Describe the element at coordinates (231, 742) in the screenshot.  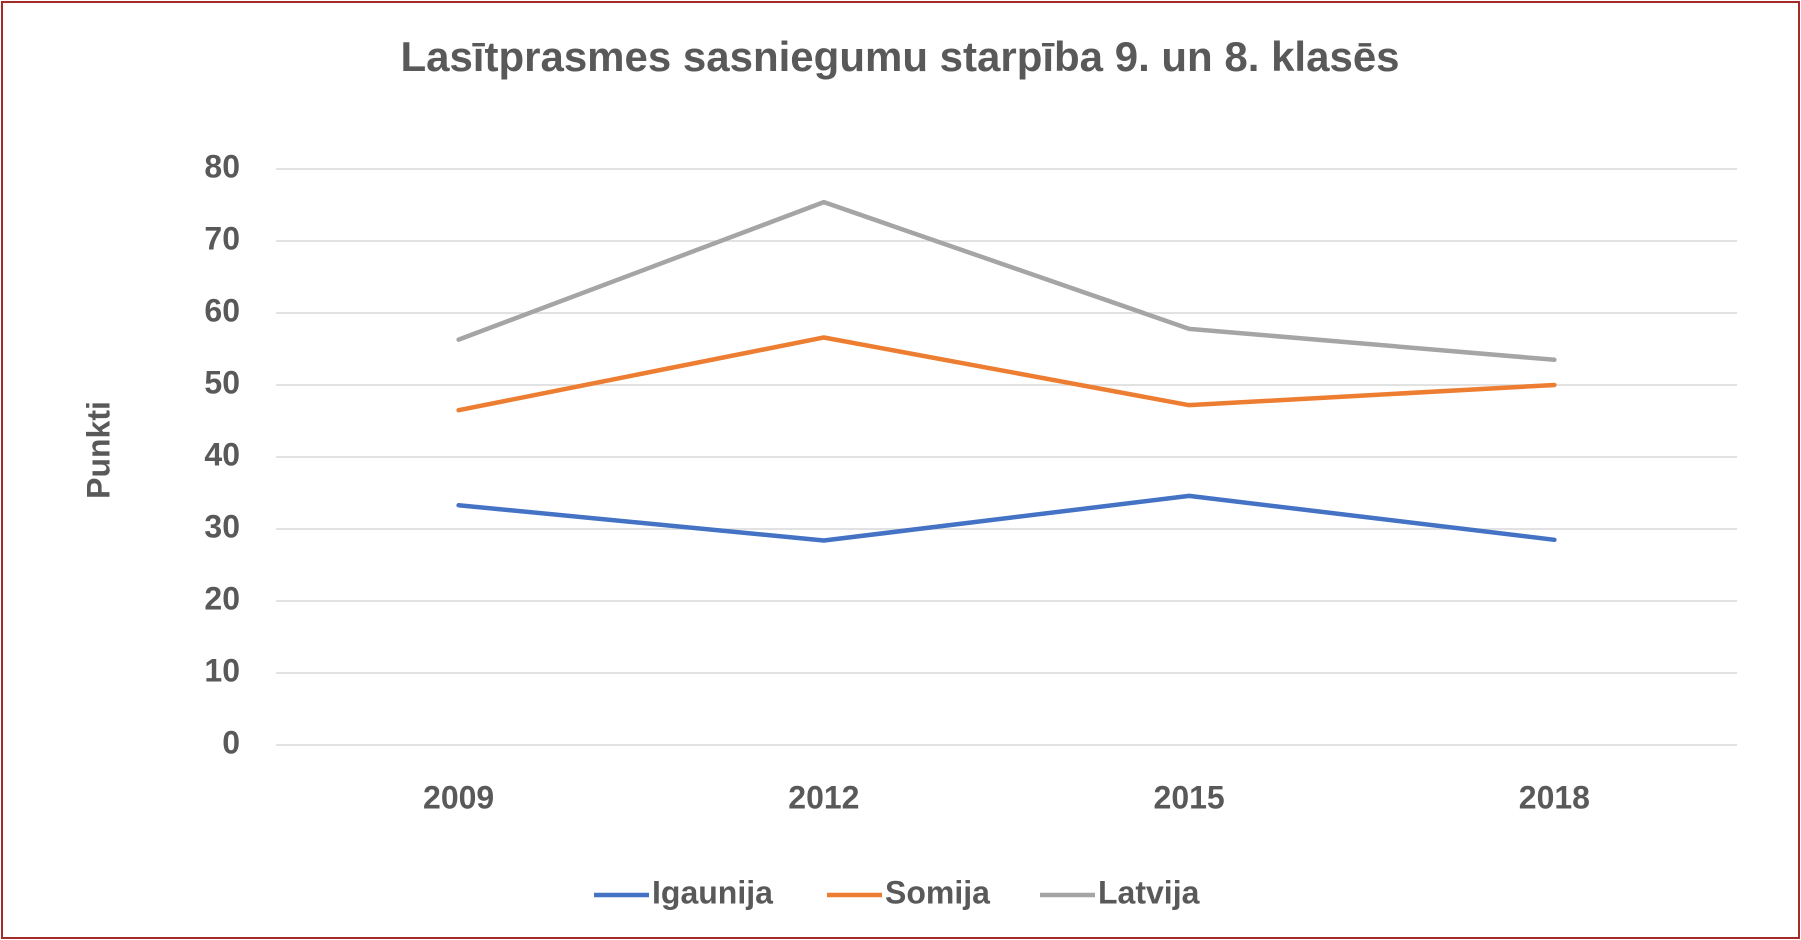
I see `y-tick-label: 0` at that location.